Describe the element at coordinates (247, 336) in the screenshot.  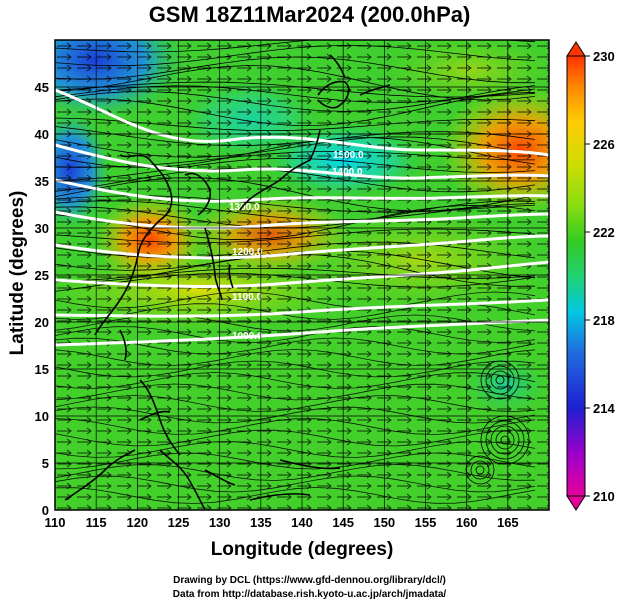
I see `isotach-label: 1000.0` at that location.